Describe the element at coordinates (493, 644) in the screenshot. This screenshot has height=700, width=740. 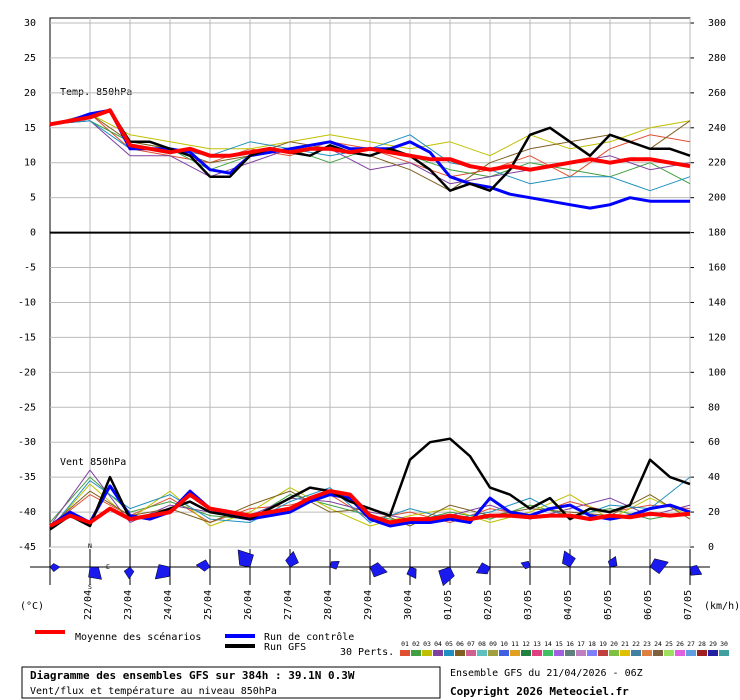
I see `member-code: 09` at that location.